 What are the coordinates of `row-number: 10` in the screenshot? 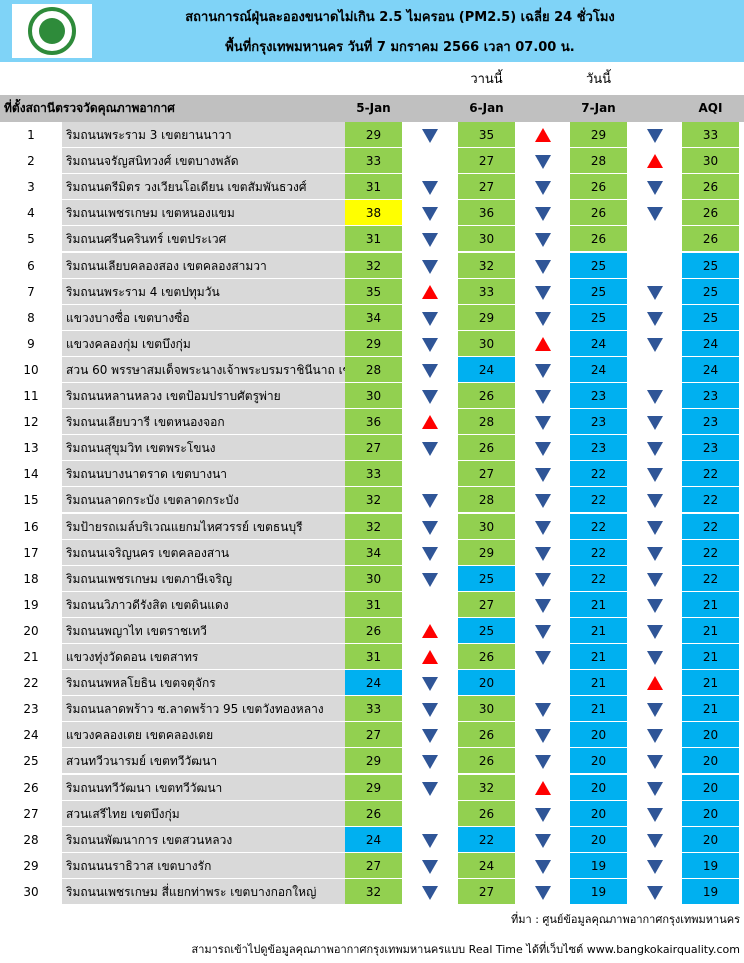 It's located at (31, 370).